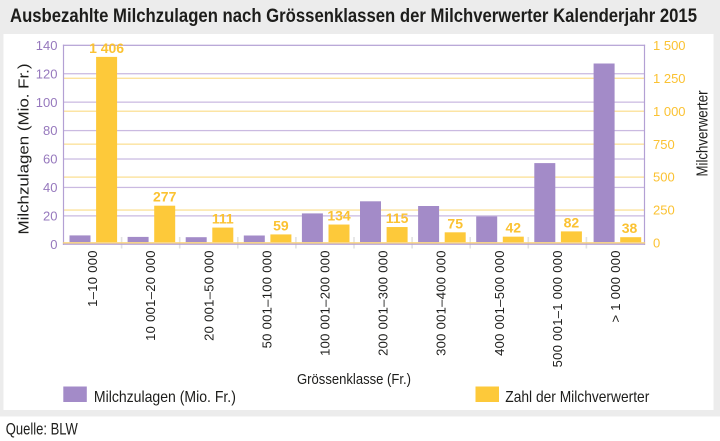 This screenshot has width=720, height=441. What do you see at coordinates (50, 215) in the screenshot?
I see `svg-text: 20` at bounding box center [50, 215].